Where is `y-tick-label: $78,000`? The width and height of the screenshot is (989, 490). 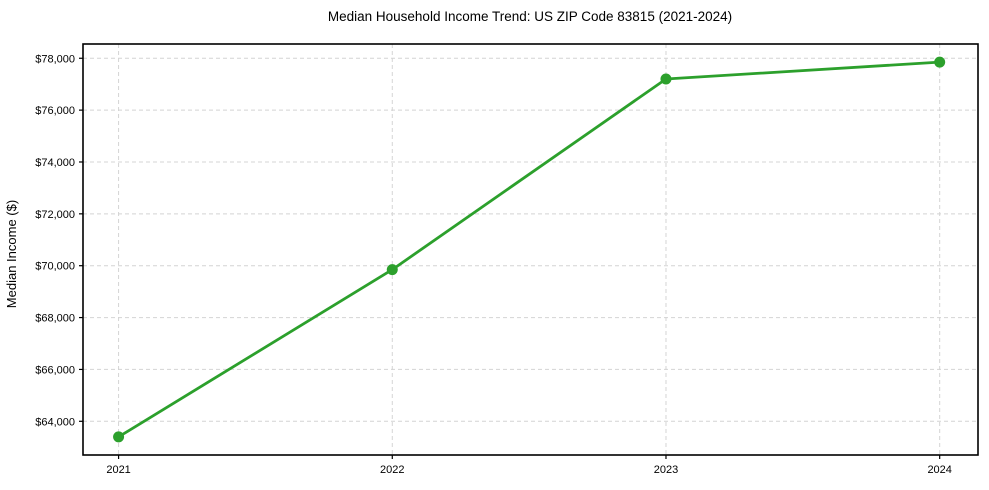 y-tick-label: $78,000 is located at coordinates (55, 59).